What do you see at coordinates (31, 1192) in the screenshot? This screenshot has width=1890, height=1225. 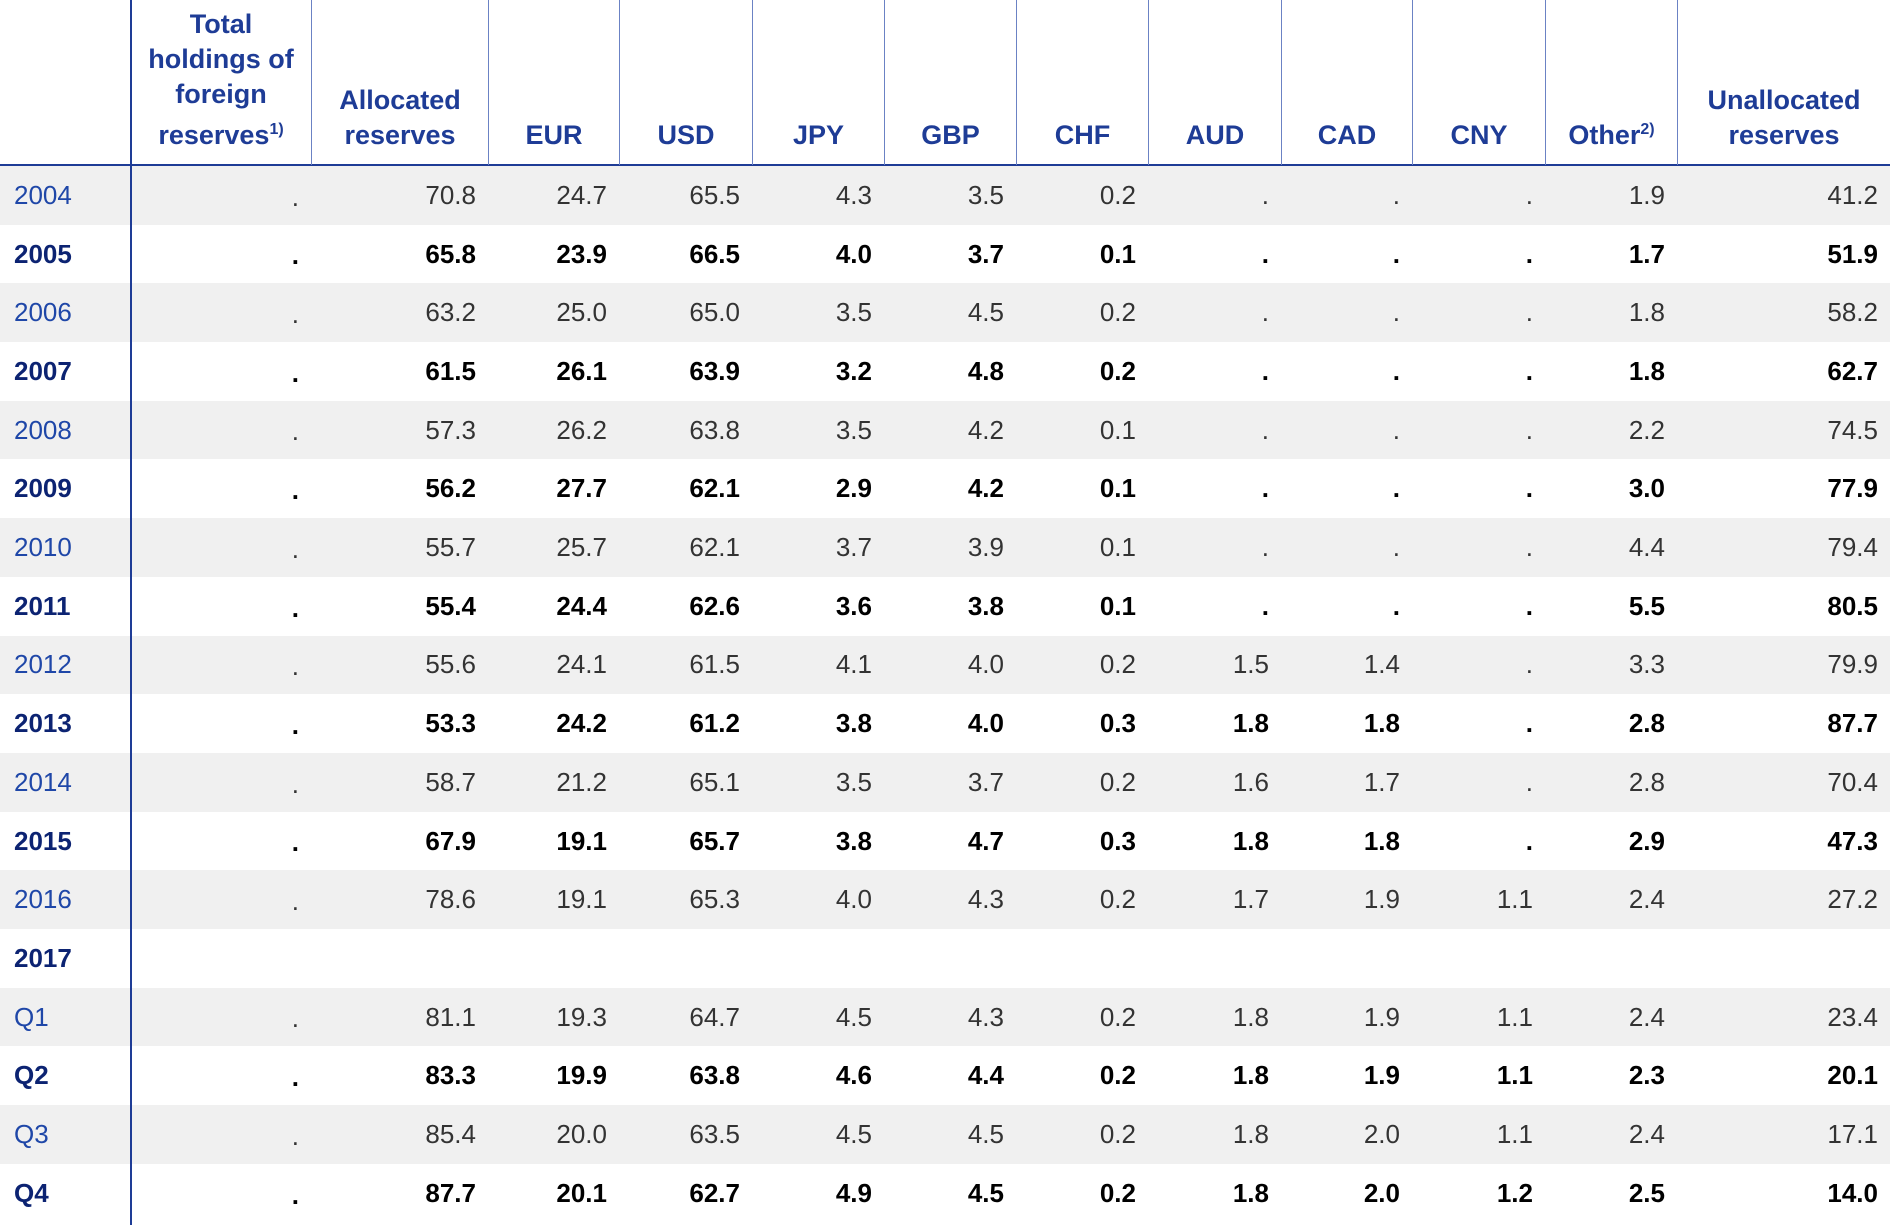 I see `row-label: Q4` at bounding box center [31, 1192].